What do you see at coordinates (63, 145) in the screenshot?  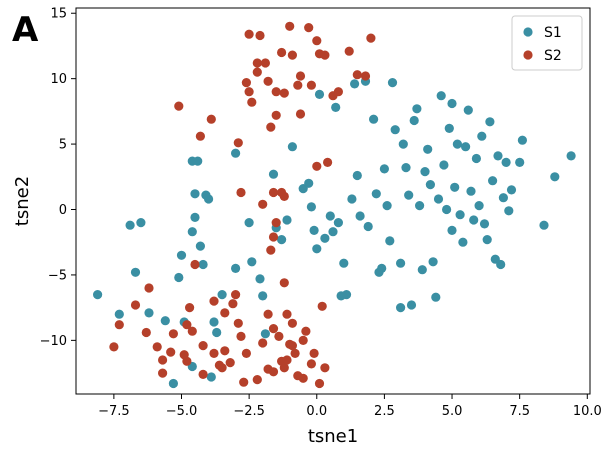 I see `y-tick-label: 5` at bounding box center [63, 145].